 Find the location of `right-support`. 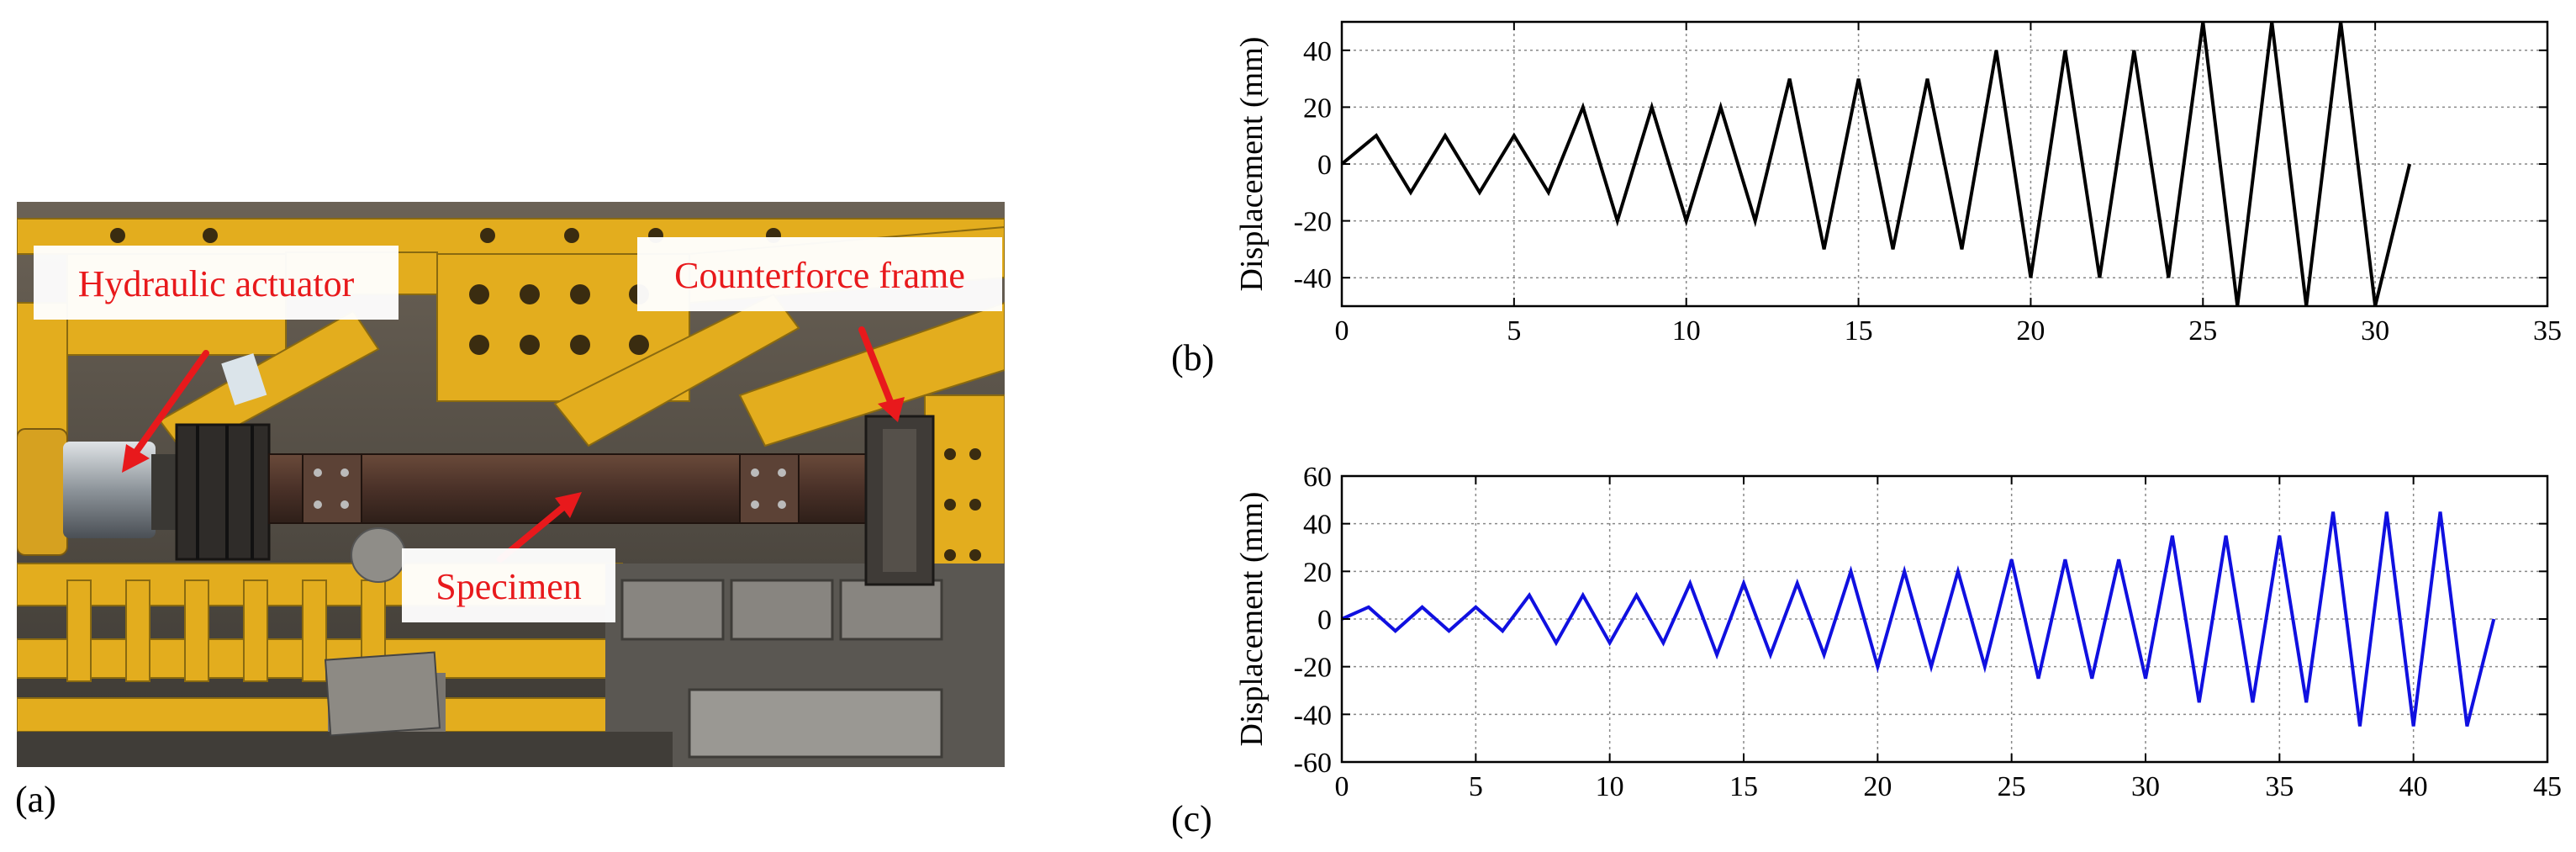

right-support is located at coordinates (899, 500).